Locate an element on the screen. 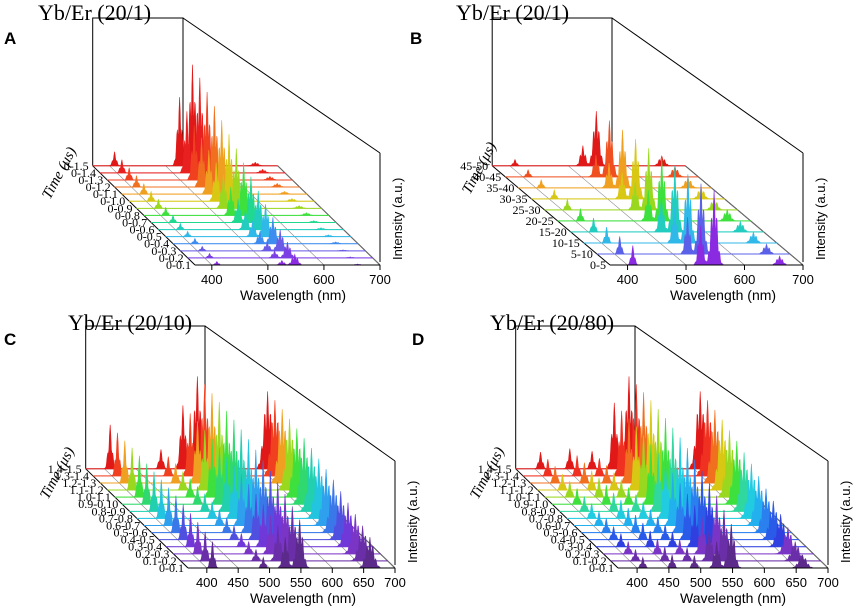 The width and height of the screenshot is (858, 609). time-tick-label: 5-10 is located at coordinates (582, 254).